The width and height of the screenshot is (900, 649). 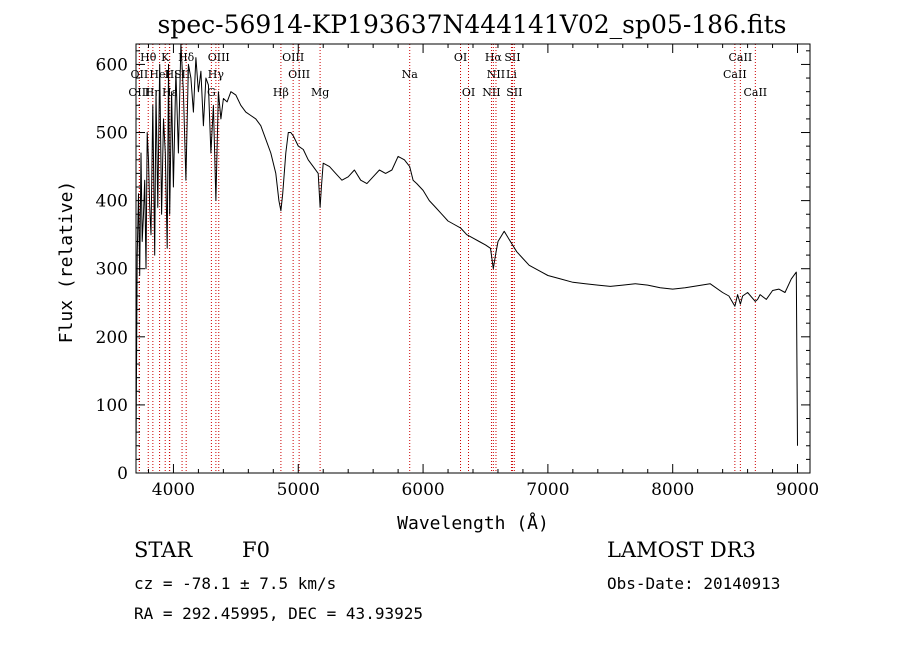 What do you see at coordinates (281, 92) in the screenshot?
I see `line-marker-label: Hβ` at bounding box center [281, 92].